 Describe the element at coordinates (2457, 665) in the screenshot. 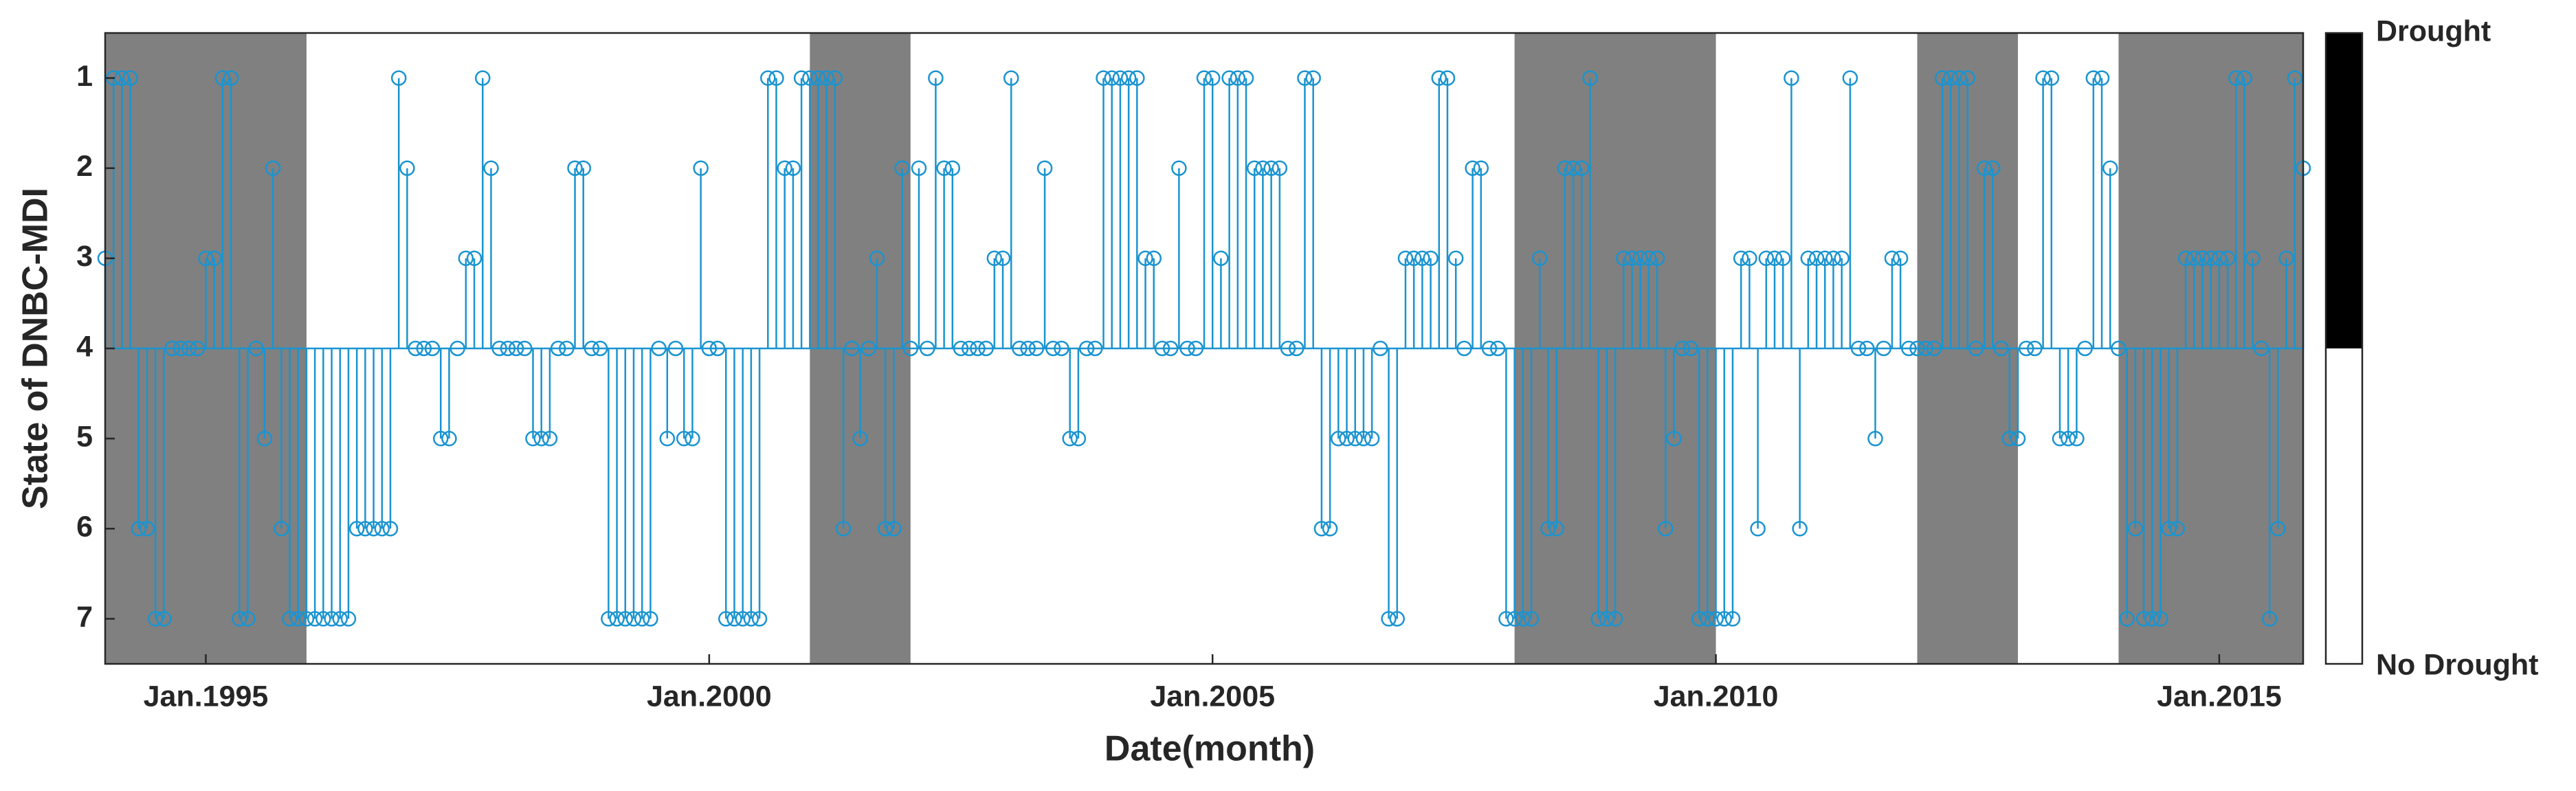

I see `colorbar-label: No Drought` at that location.